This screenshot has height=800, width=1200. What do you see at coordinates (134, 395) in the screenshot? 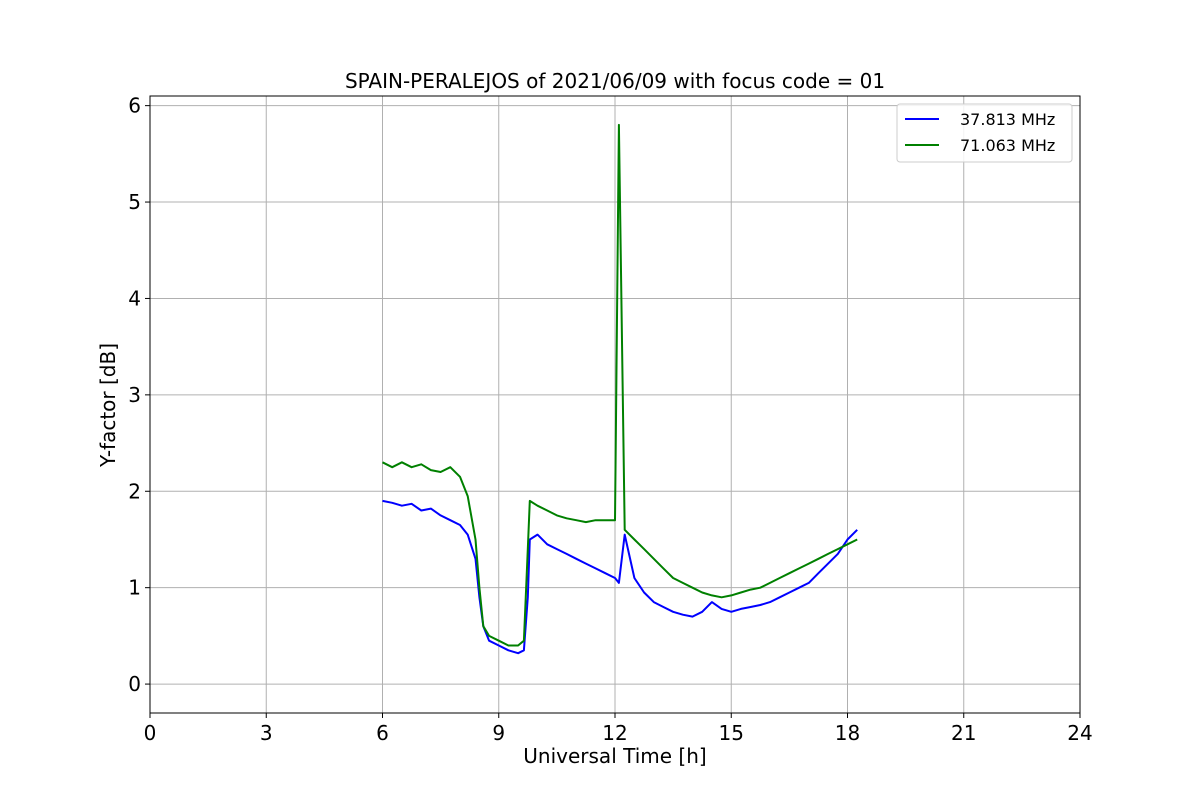
I see `y-tick-label: 3` at bounding box center [134, 395].